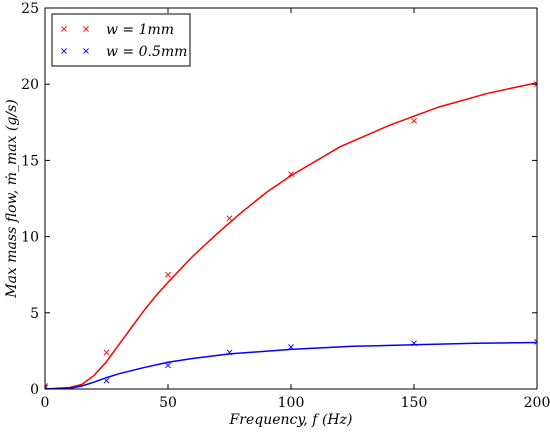 This screenshot has height=432, width=550. I want to click on y-tick-label: 0, so click(34, 390).